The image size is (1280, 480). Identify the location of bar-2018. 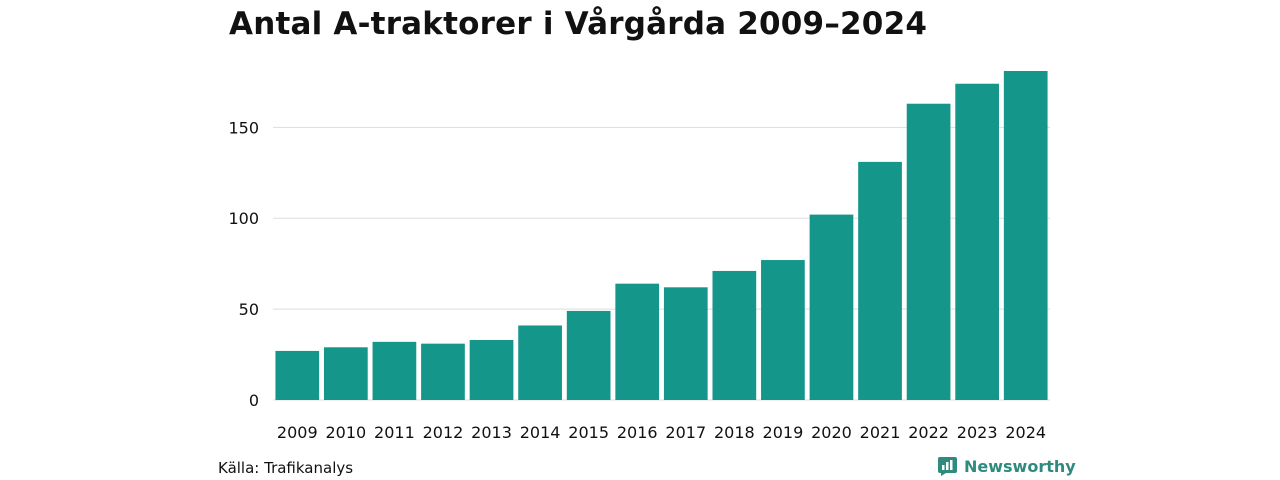
(734, 335).